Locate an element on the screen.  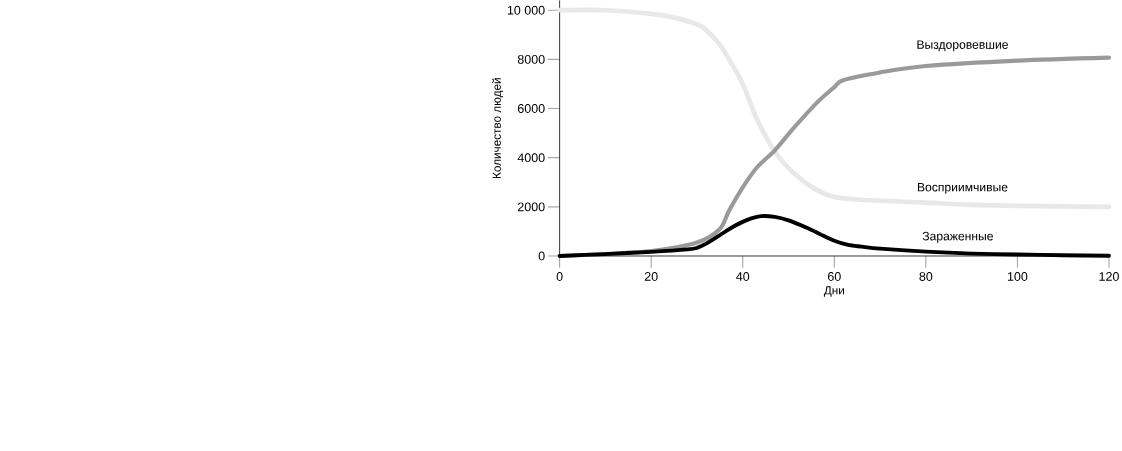
x-tick-label: 60 is located at coordinates (834, 276).